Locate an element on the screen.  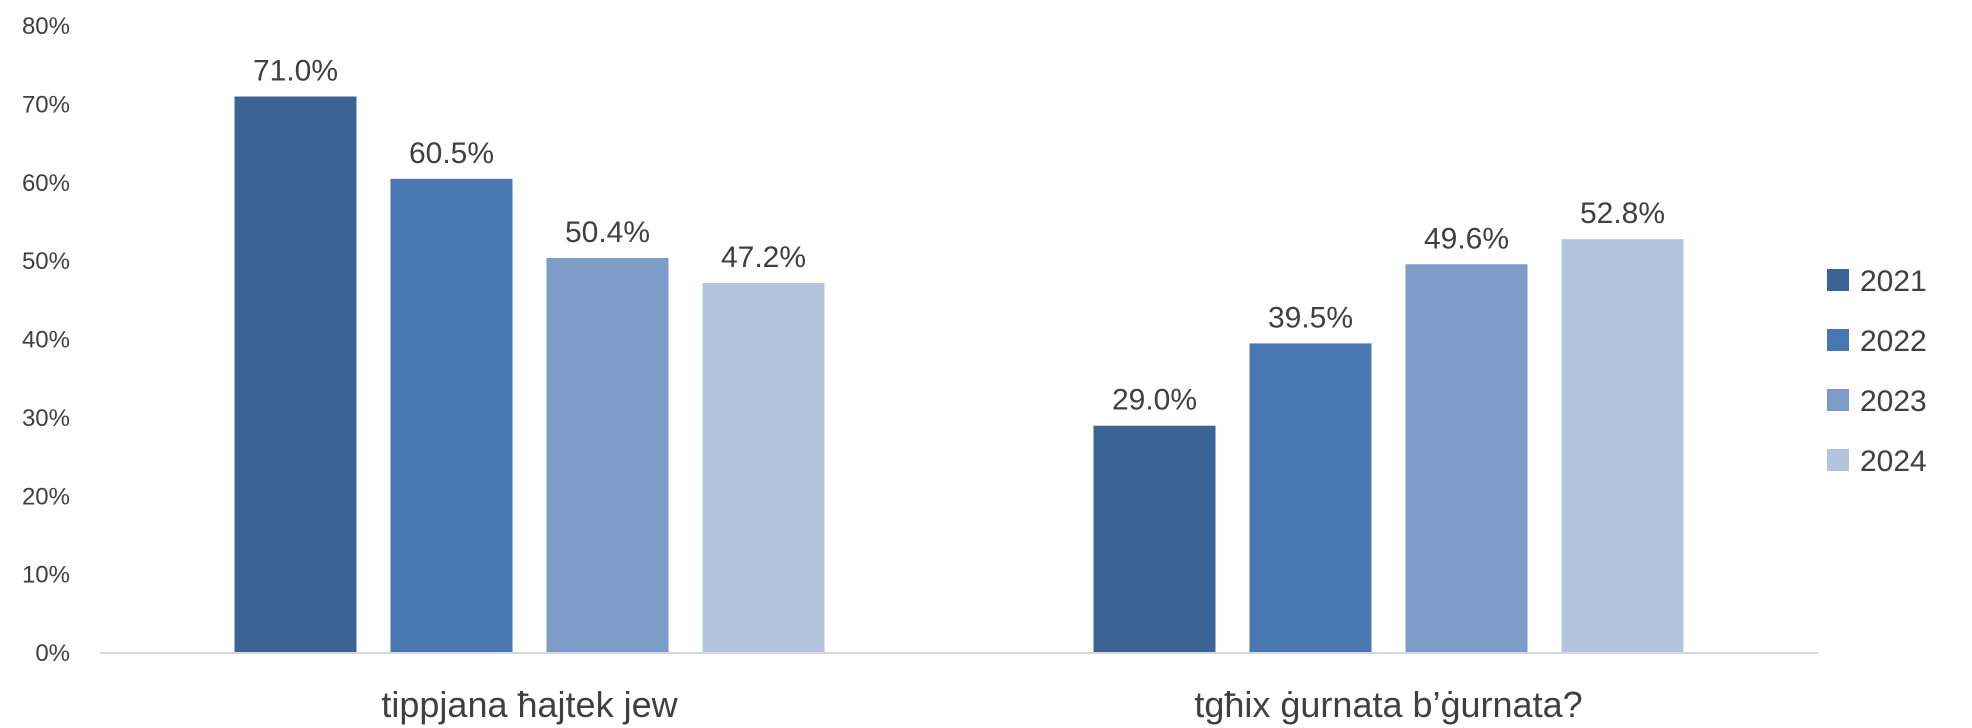
data-label: 47.2% is located at coordinates (763, 257).